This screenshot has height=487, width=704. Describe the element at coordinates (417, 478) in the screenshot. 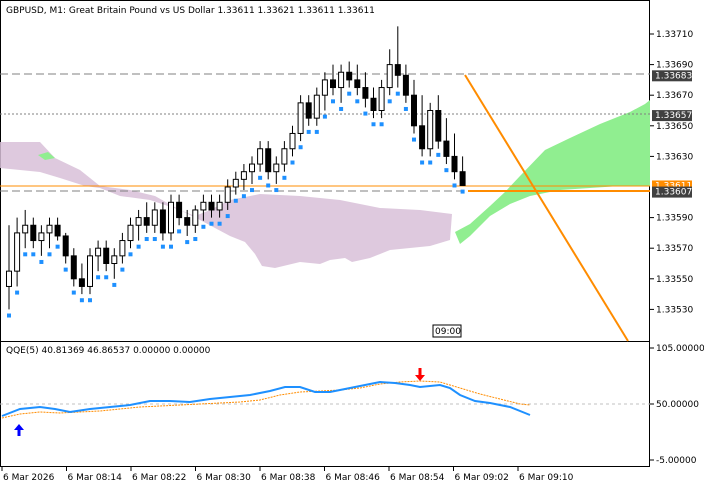

I see `time-label: 6 Mar 08:54` at that location.